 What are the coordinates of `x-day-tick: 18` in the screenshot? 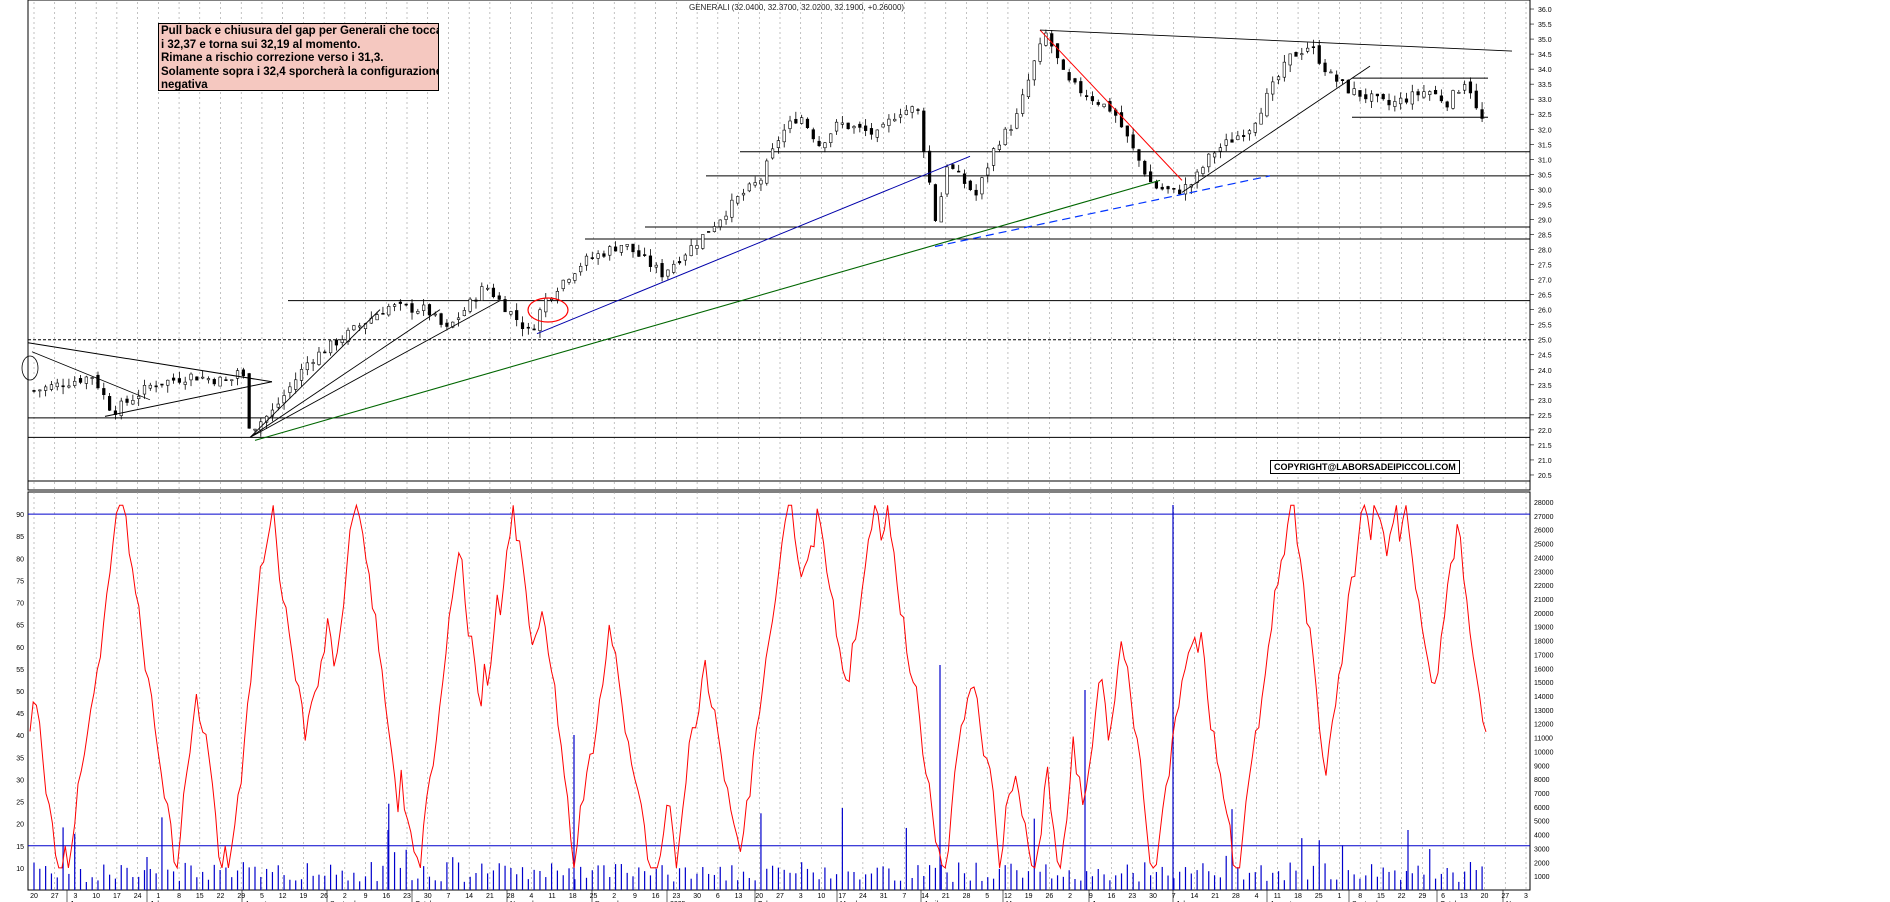 It's located at (573, 896).